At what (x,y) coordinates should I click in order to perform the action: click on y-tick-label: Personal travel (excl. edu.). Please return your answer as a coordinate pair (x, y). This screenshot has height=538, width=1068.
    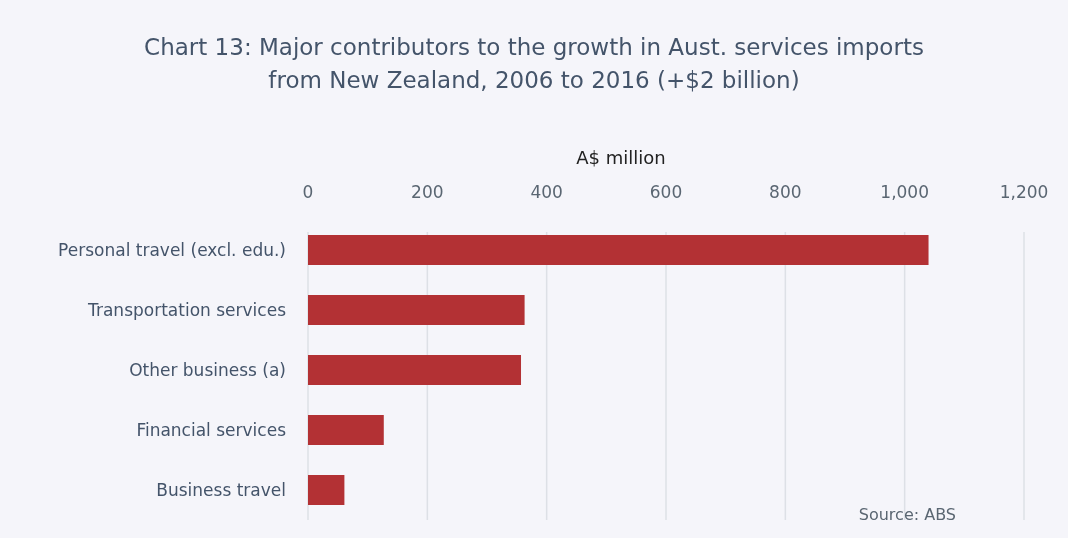
    Looking at the image, I should click on (172, 249).